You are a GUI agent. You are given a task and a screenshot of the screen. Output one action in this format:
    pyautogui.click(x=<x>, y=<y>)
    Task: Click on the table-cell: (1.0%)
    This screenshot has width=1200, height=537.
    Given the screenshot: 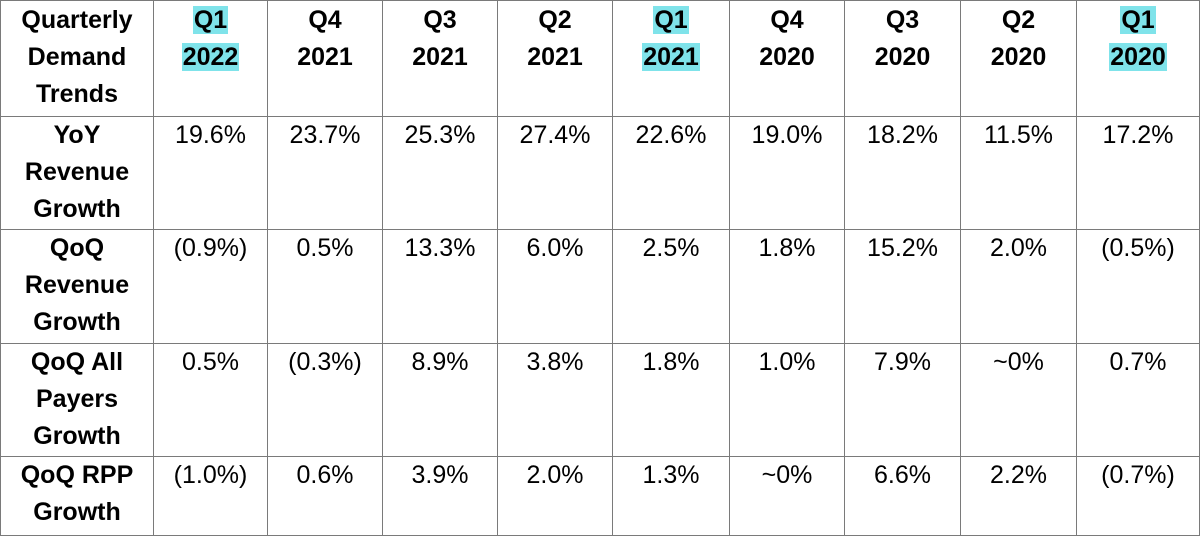 What is the action you would take?
    pyautogui.click(x=210, y=496)
    